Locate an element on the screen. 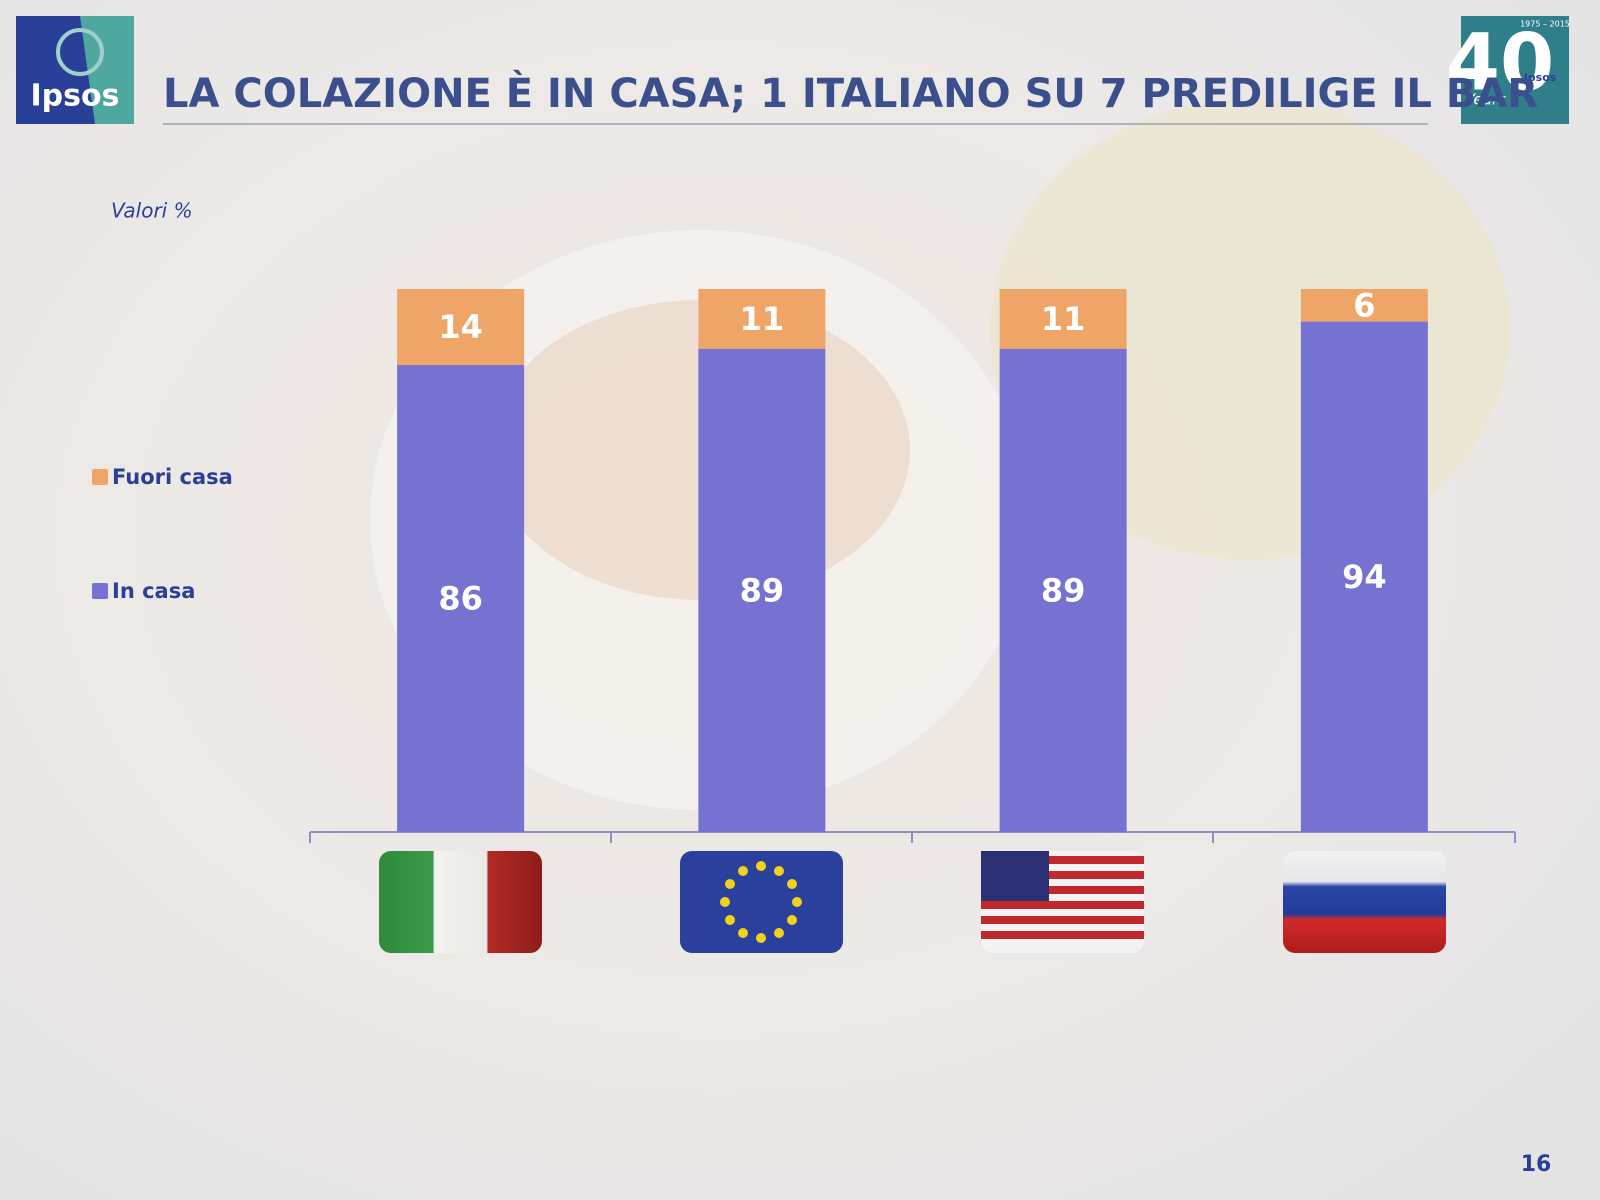  axis-ticks is located at coordinates (912, 837).